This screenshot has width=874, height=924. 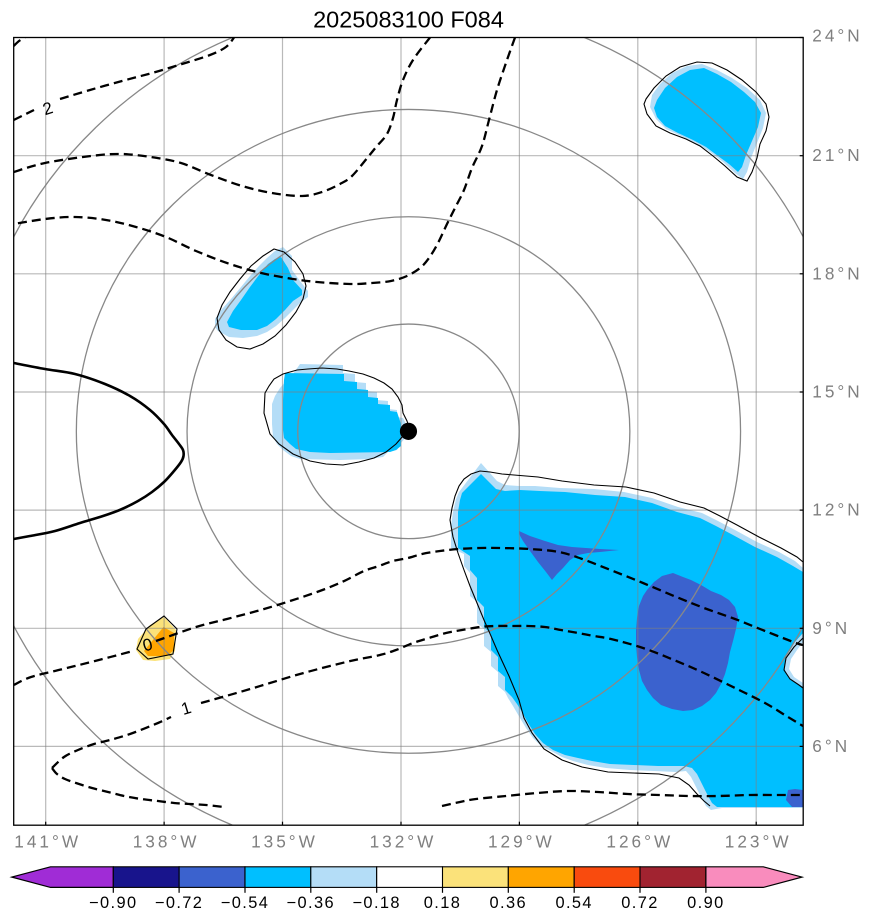 What do you see at coordinates (837, 392) in the screenshot?
I see `svg-text: 15°N` at bounding box center [837, 392].